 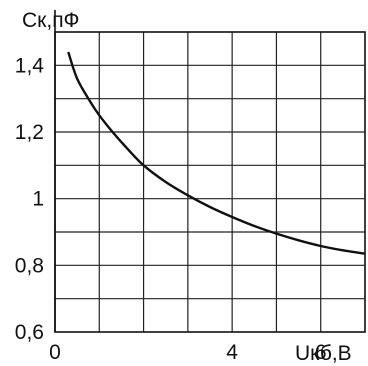 I want to click on x-axis-label: Uкб,В, so click(x=323, y=353).